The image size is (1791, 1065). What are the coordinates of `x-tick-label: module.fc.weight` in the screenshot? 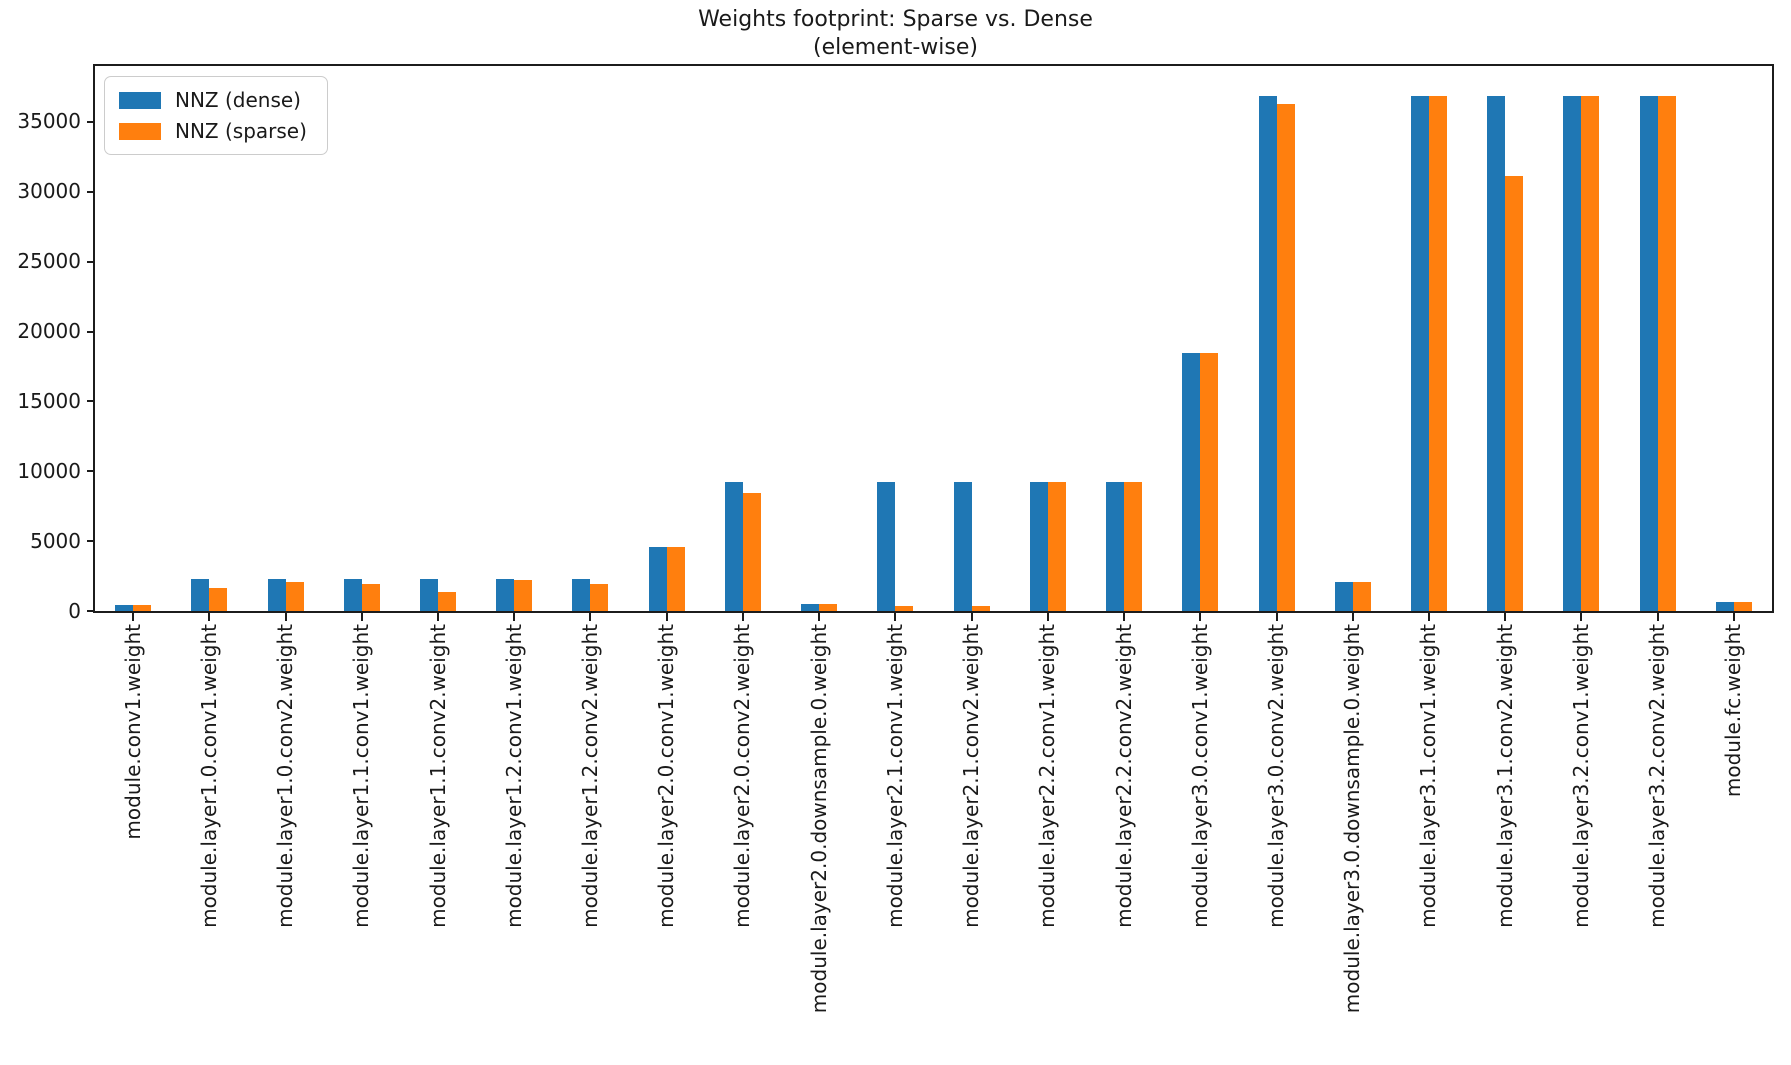 It's located at (1733, 711).